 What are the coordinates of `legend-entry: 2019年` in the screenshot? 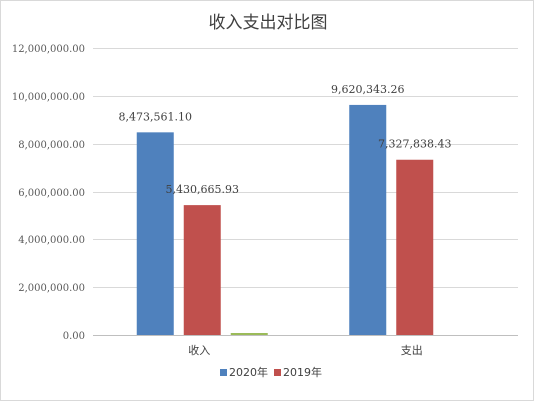 It's located at (302, 372).